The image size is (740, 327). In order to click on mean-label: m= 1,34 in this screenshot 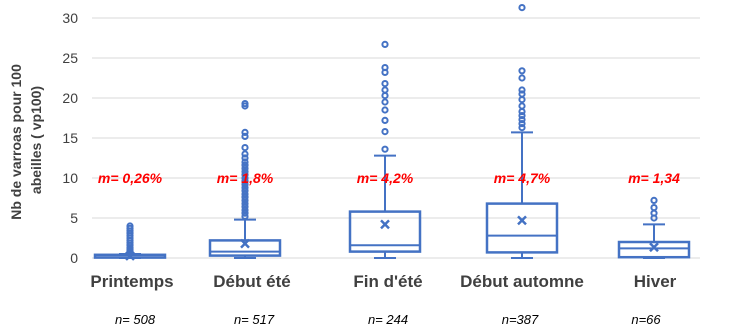, I will do `click(654, 178)`.